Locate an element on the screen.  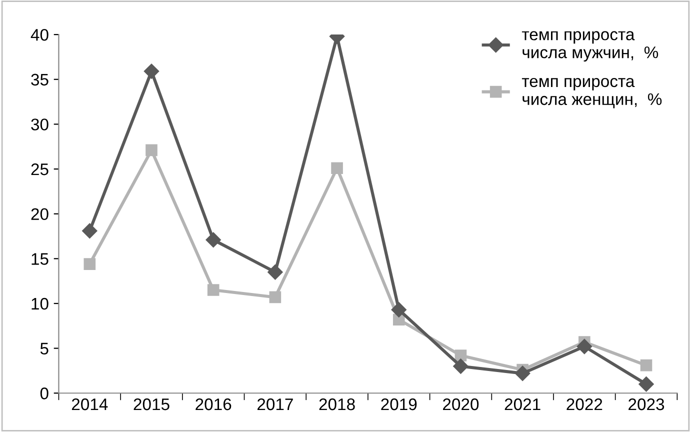
x-tick-label: 2016 is located at coordinates (214, 404).